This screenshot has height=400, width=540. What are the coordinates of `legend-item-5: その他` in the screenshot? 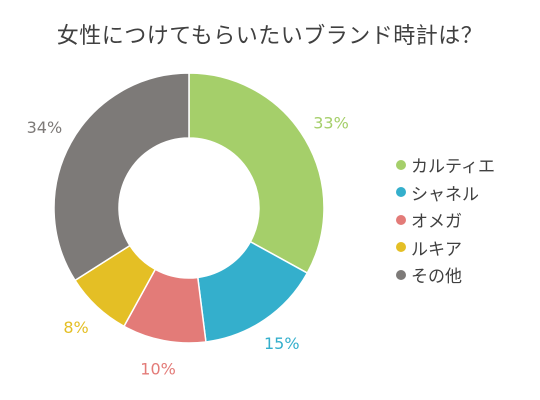 It's located at (445, 275).